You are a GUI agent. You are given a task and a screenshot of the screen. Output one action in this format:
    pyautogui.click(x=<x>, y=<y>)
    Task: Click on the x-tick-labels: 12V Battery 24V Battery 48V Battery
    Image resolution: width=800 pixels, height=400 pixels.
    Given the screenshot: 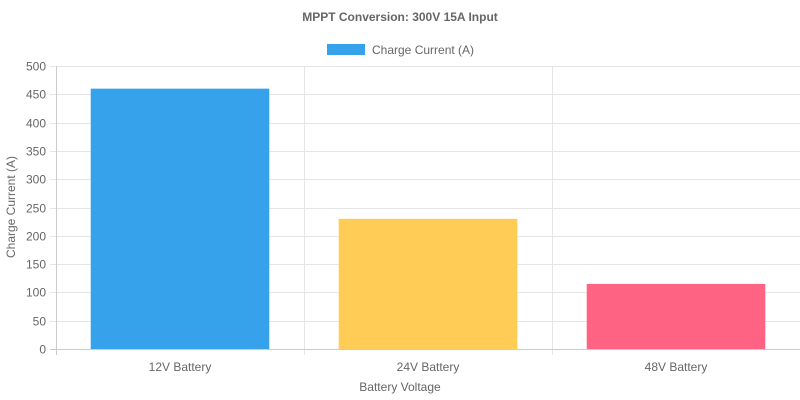 What is the action you would take?
    pyautogui.click(x=428, y=367)
    